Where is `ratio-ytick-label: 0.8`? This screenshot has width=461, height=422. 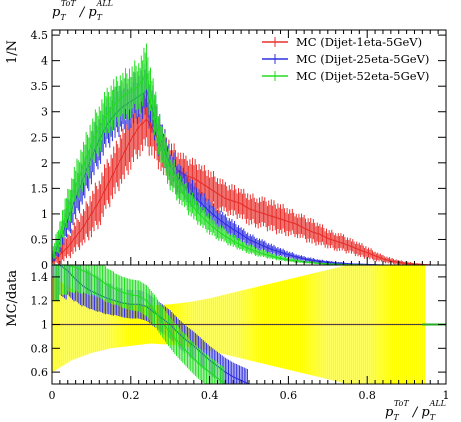 ratio-ytick-label: 0.8 is located at coordinates (40, 348).